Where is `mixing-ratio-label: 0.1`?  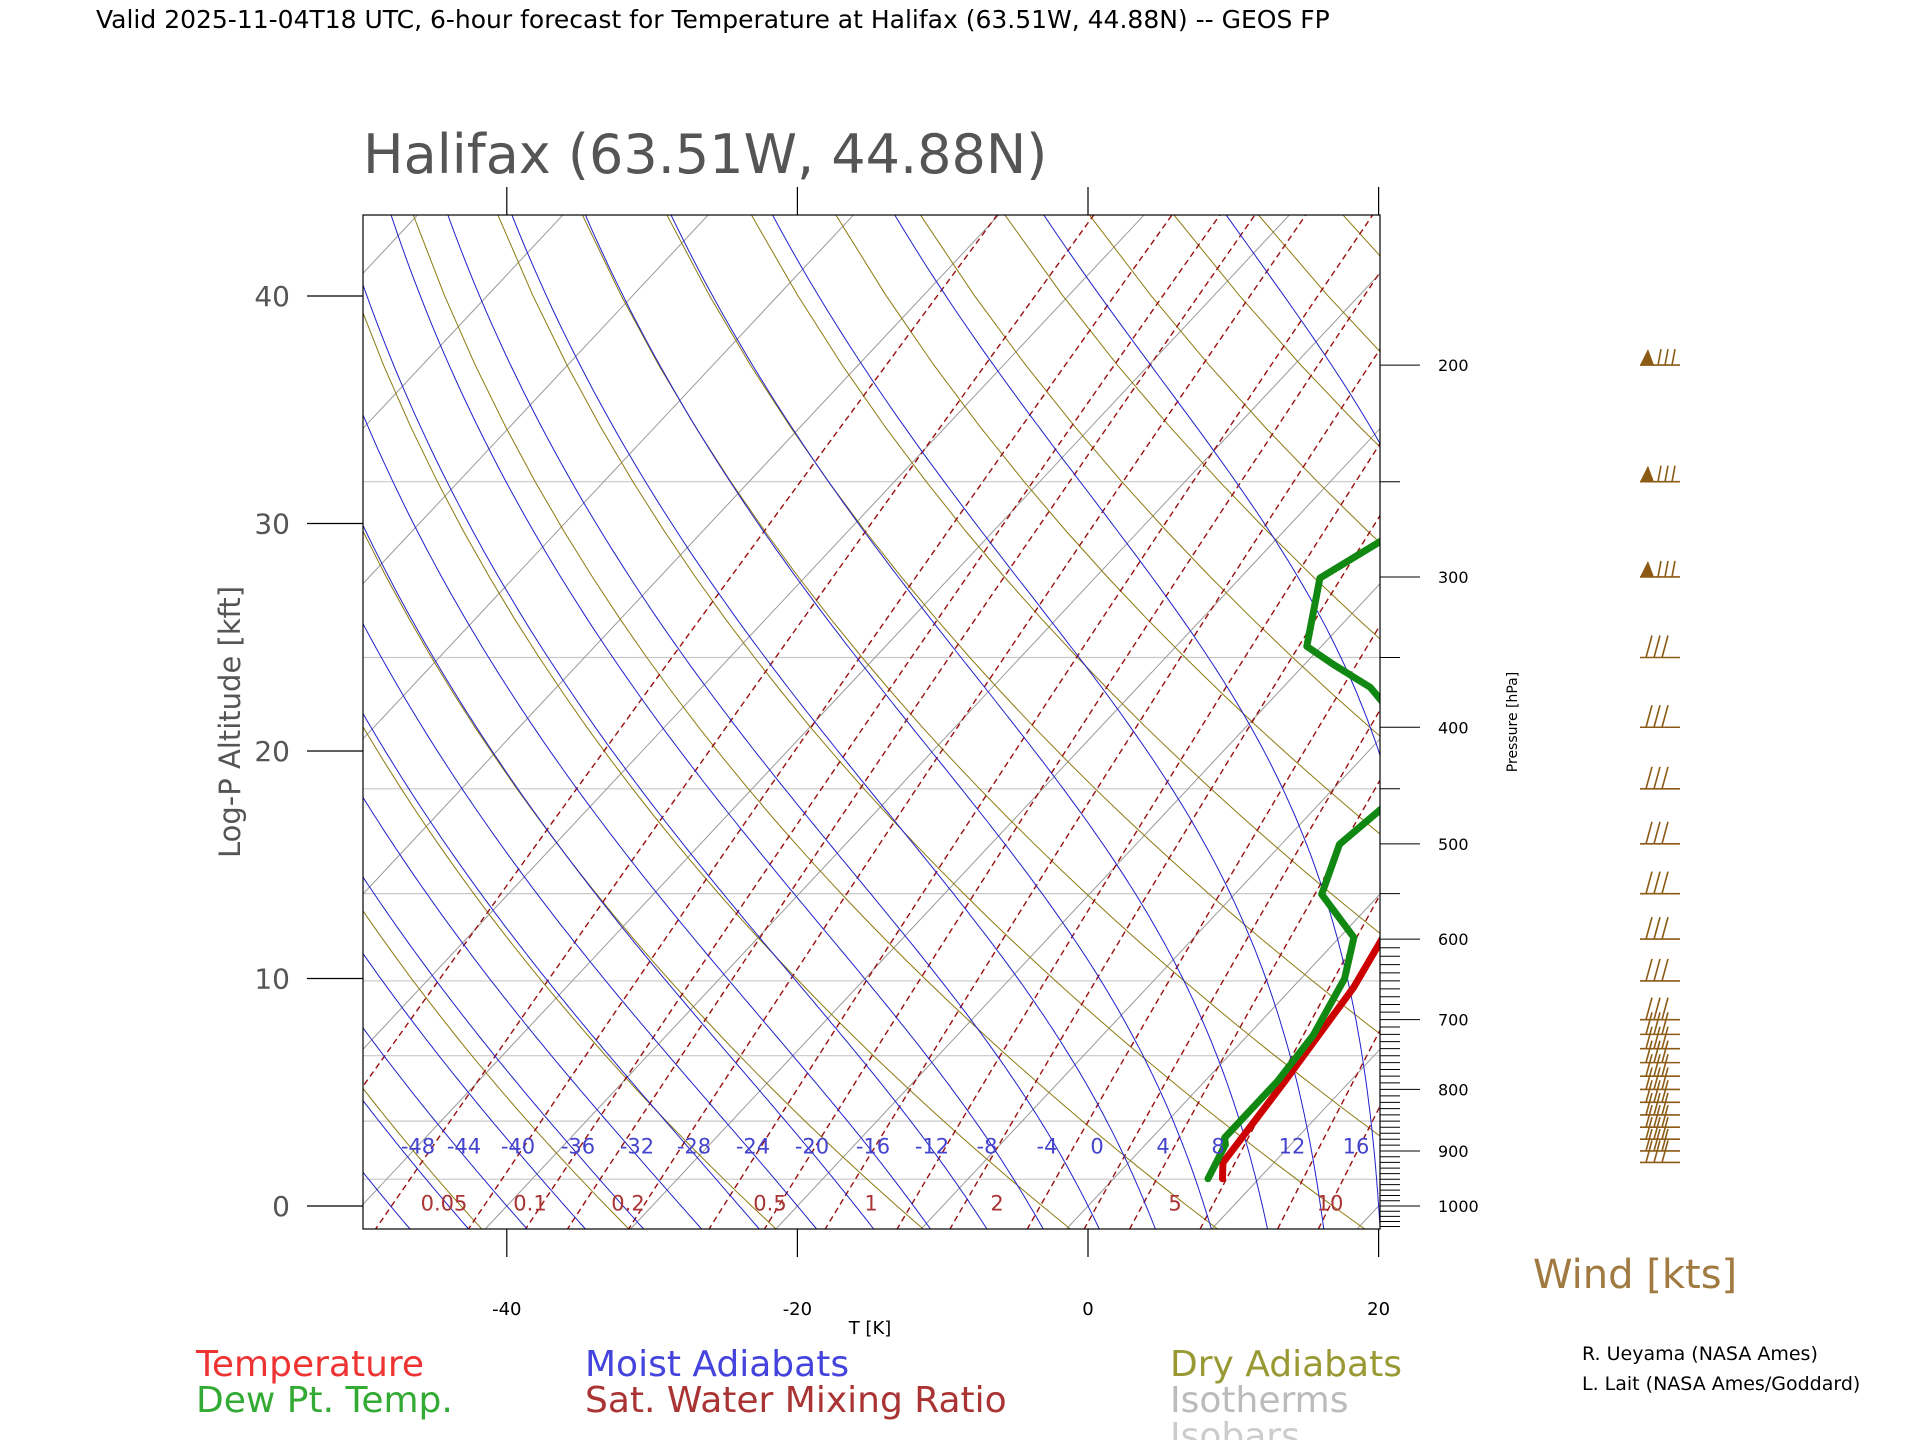 mixing-ratio-label: 0.1 is located at coordinates (529, 1204).